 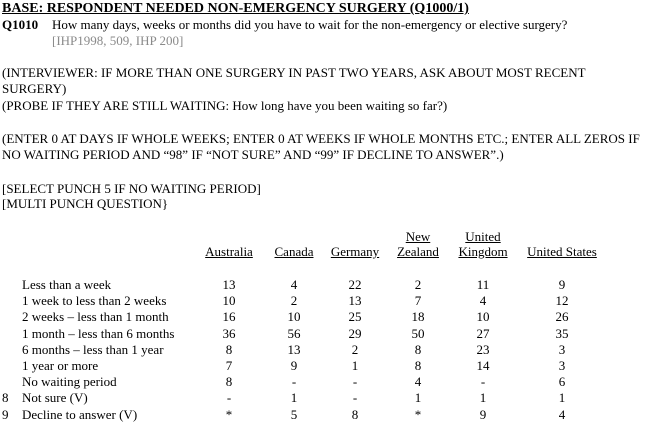 I want to click on column-header-new-zealand: New Zealand, so click(x=418, y=244).